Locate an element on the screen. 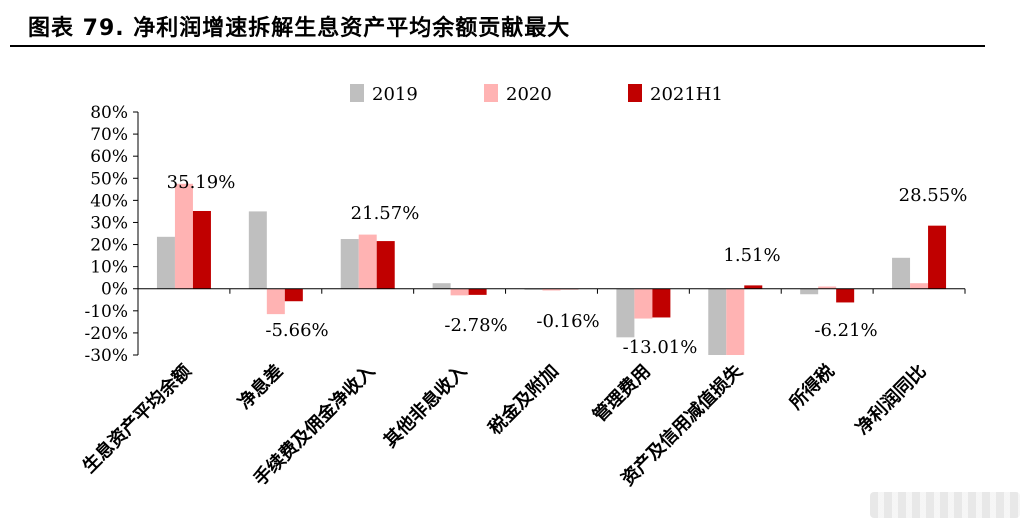  data-label: 35.19% is located at coordinates (201, 182).